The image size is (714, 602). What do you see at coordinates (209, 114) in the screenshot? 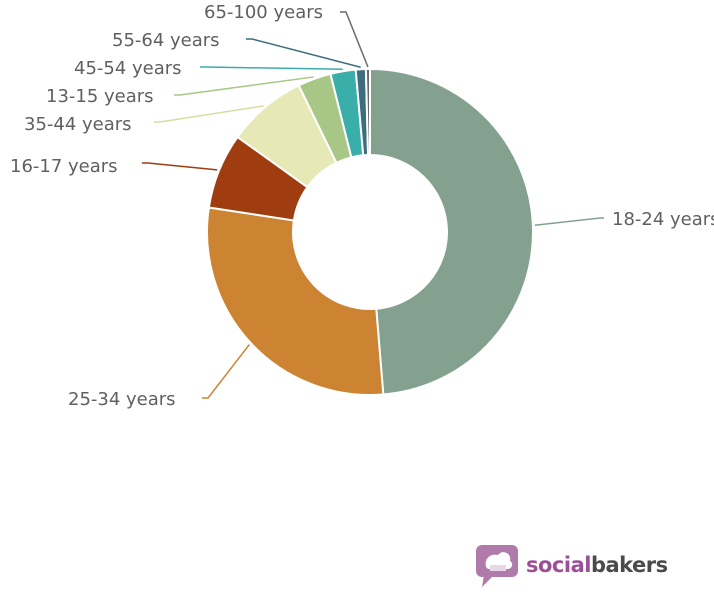
I see `leader-line-35-44-years` at bounding box center [209, 114].